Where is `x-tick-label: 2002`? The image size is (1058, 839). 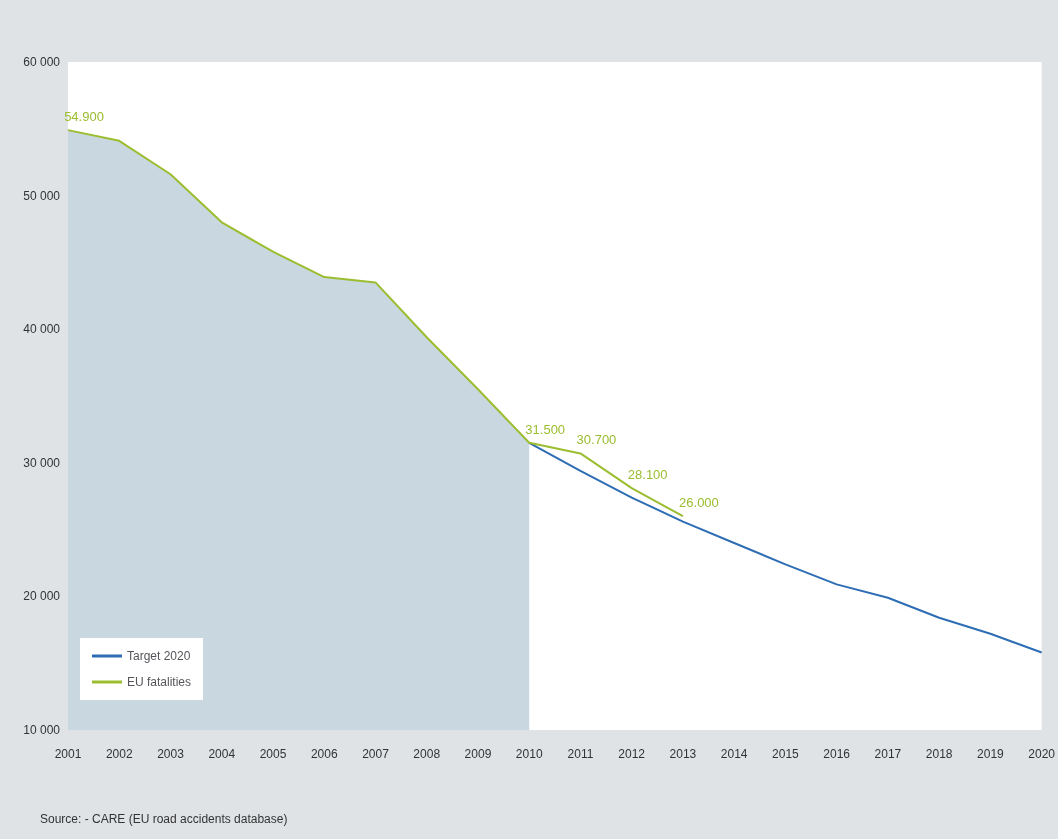 x-tick-label: 2002 is located at coordinates (119, 754).